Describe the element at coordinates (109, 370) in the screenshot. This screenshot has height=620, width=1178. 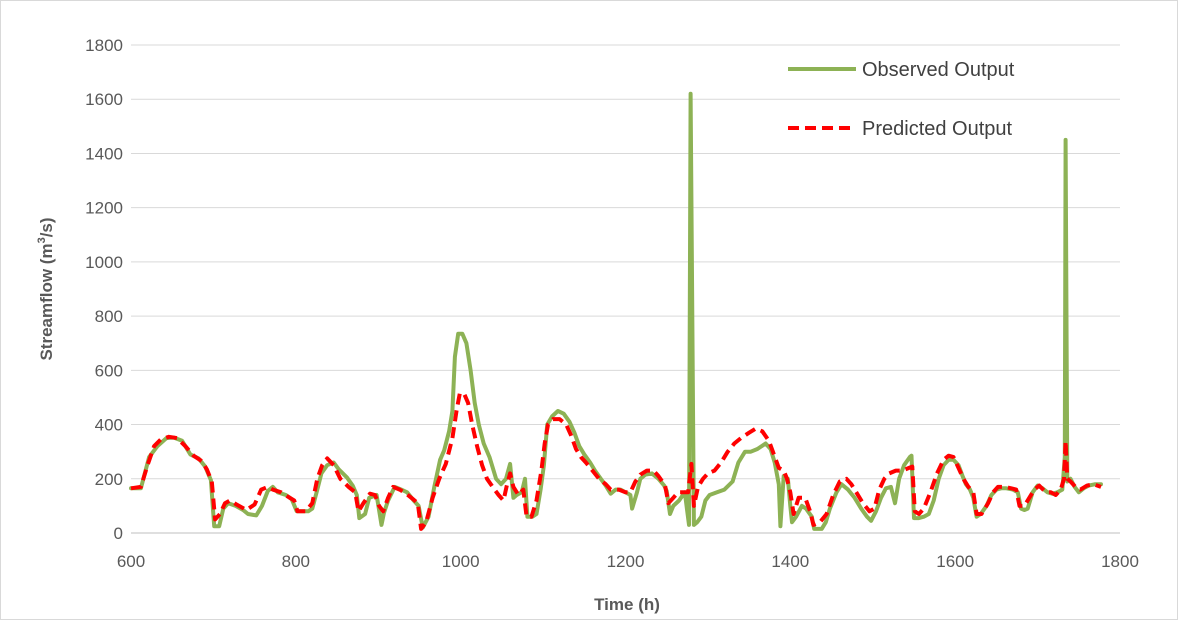
I see `y-tick-label: 600` at that location.